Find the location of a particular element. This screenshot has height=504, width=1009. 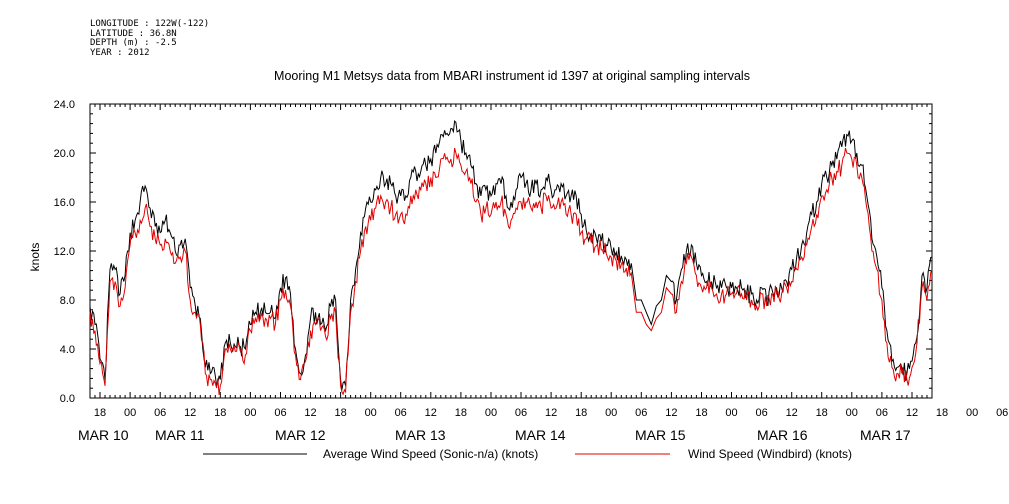

x-day-label: MAR 11 is located at coordinates (180, 435).